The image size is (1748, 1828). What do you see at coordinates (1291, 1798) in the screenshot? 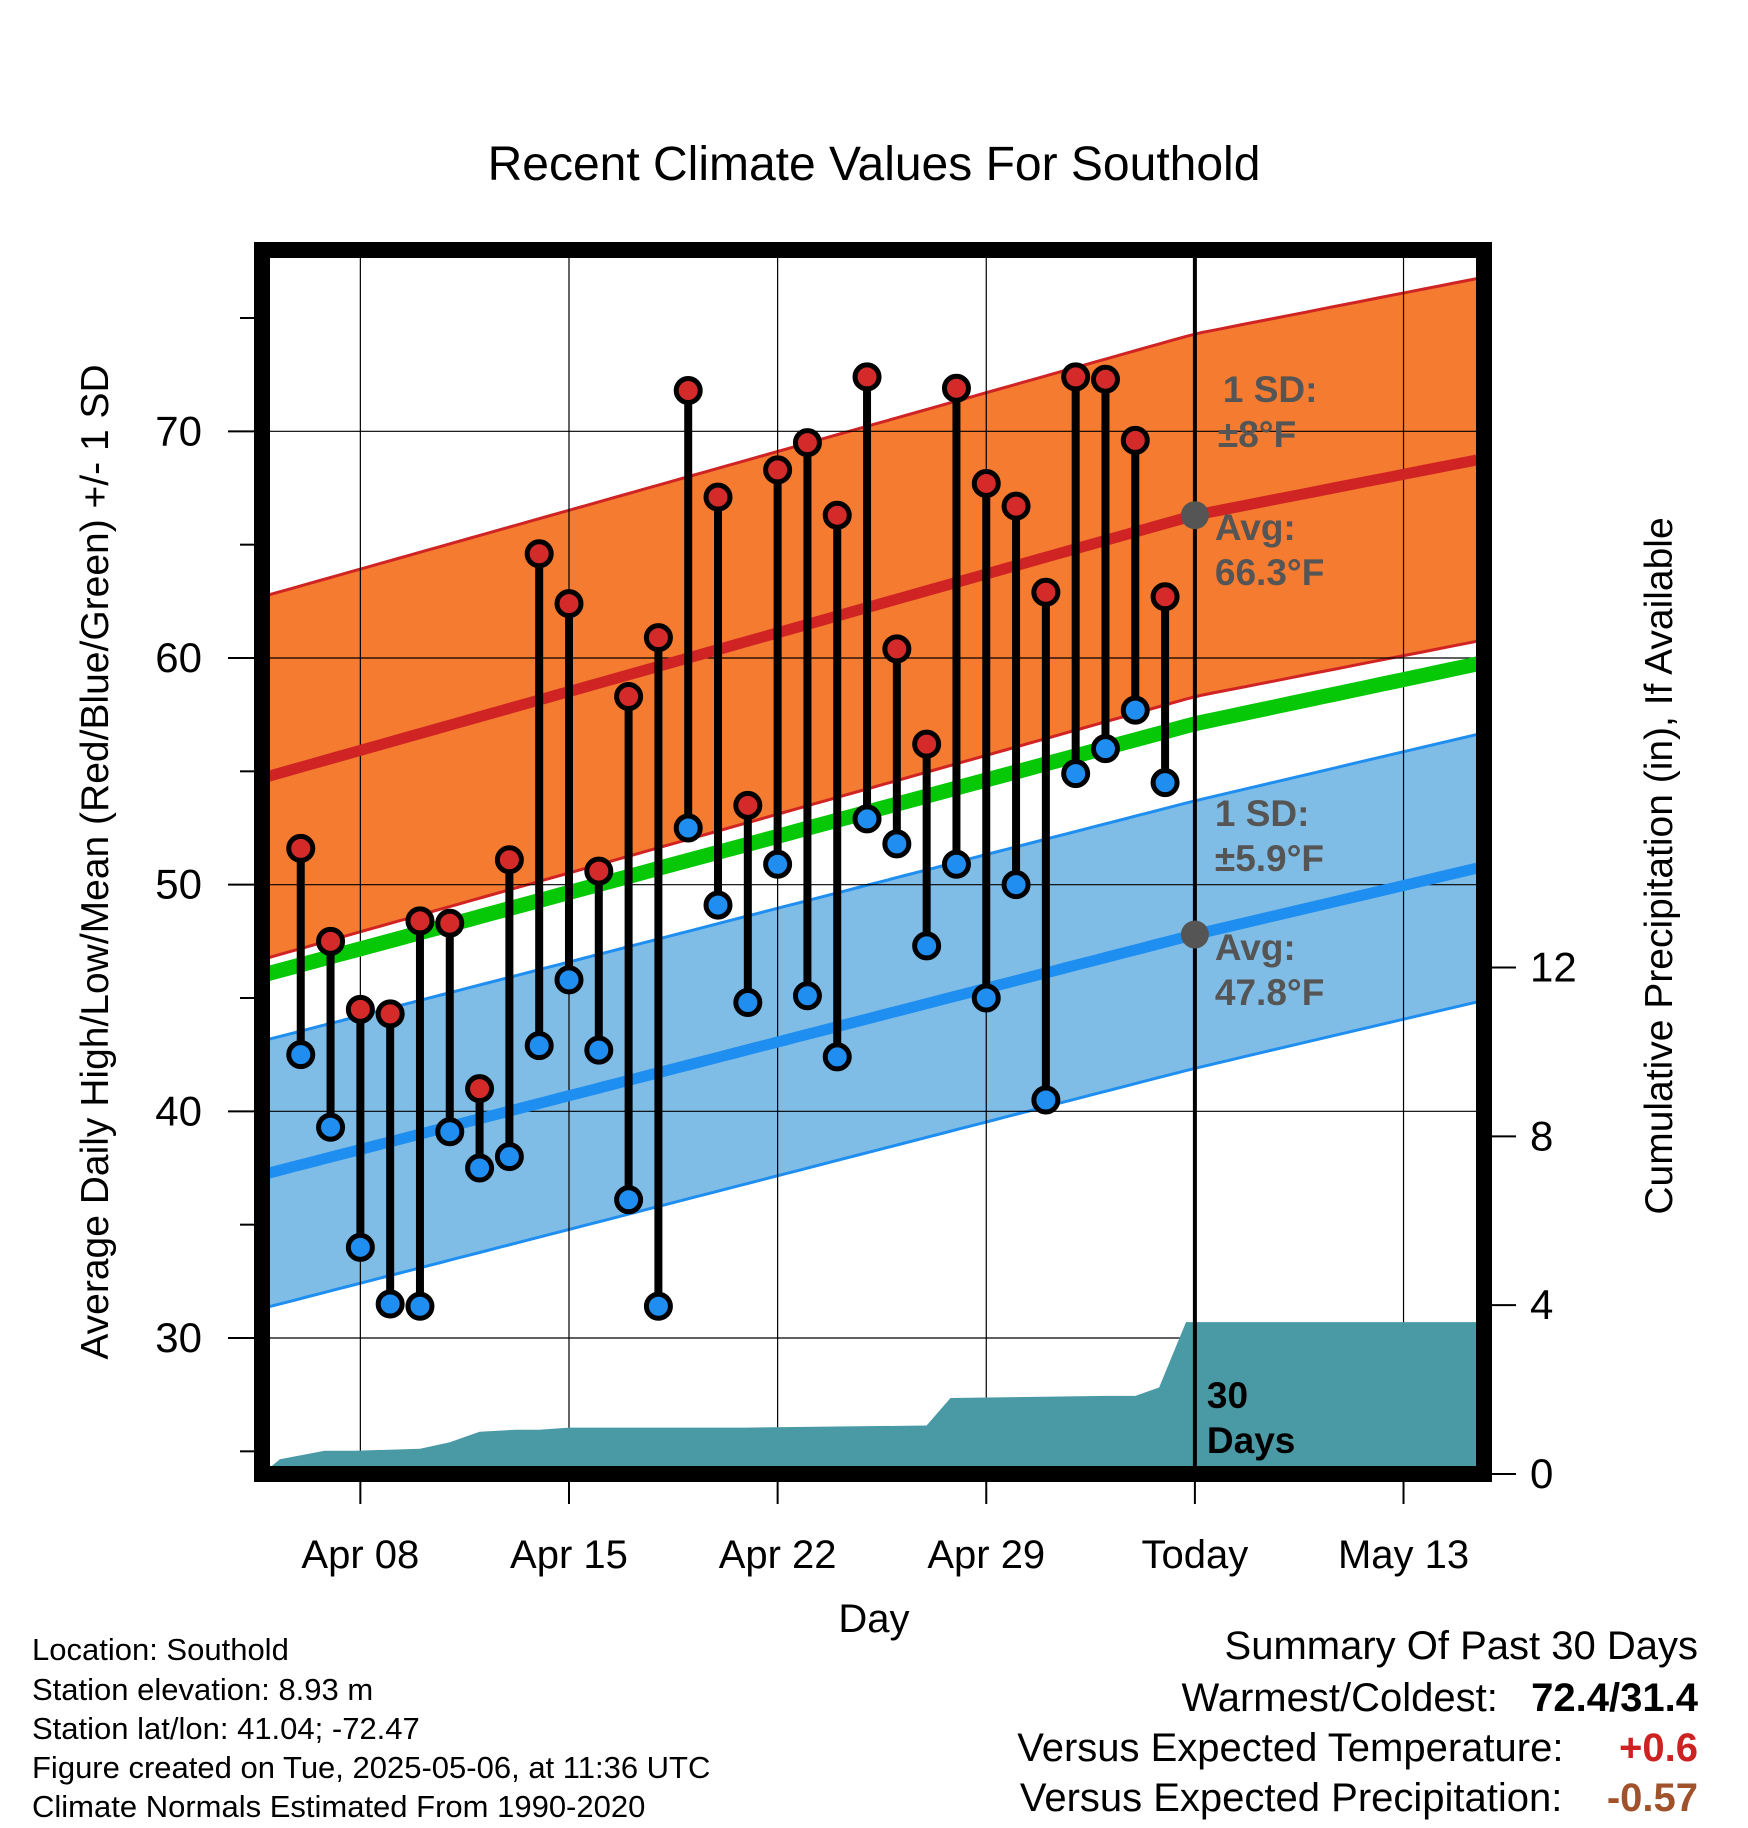
I see `summary-precip-label: Versus Expected Precipitation:` at bounding box center [1291, 1798].